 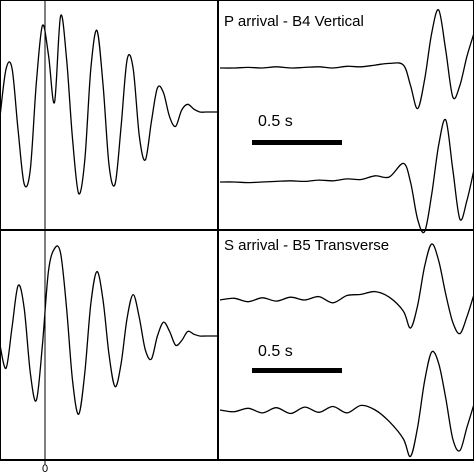 What do you see at coordinates (306, 245) in the screenshot?
I see `s-arrival-title: S arrival - B5 Transverse` at bounding box center [306, 245].